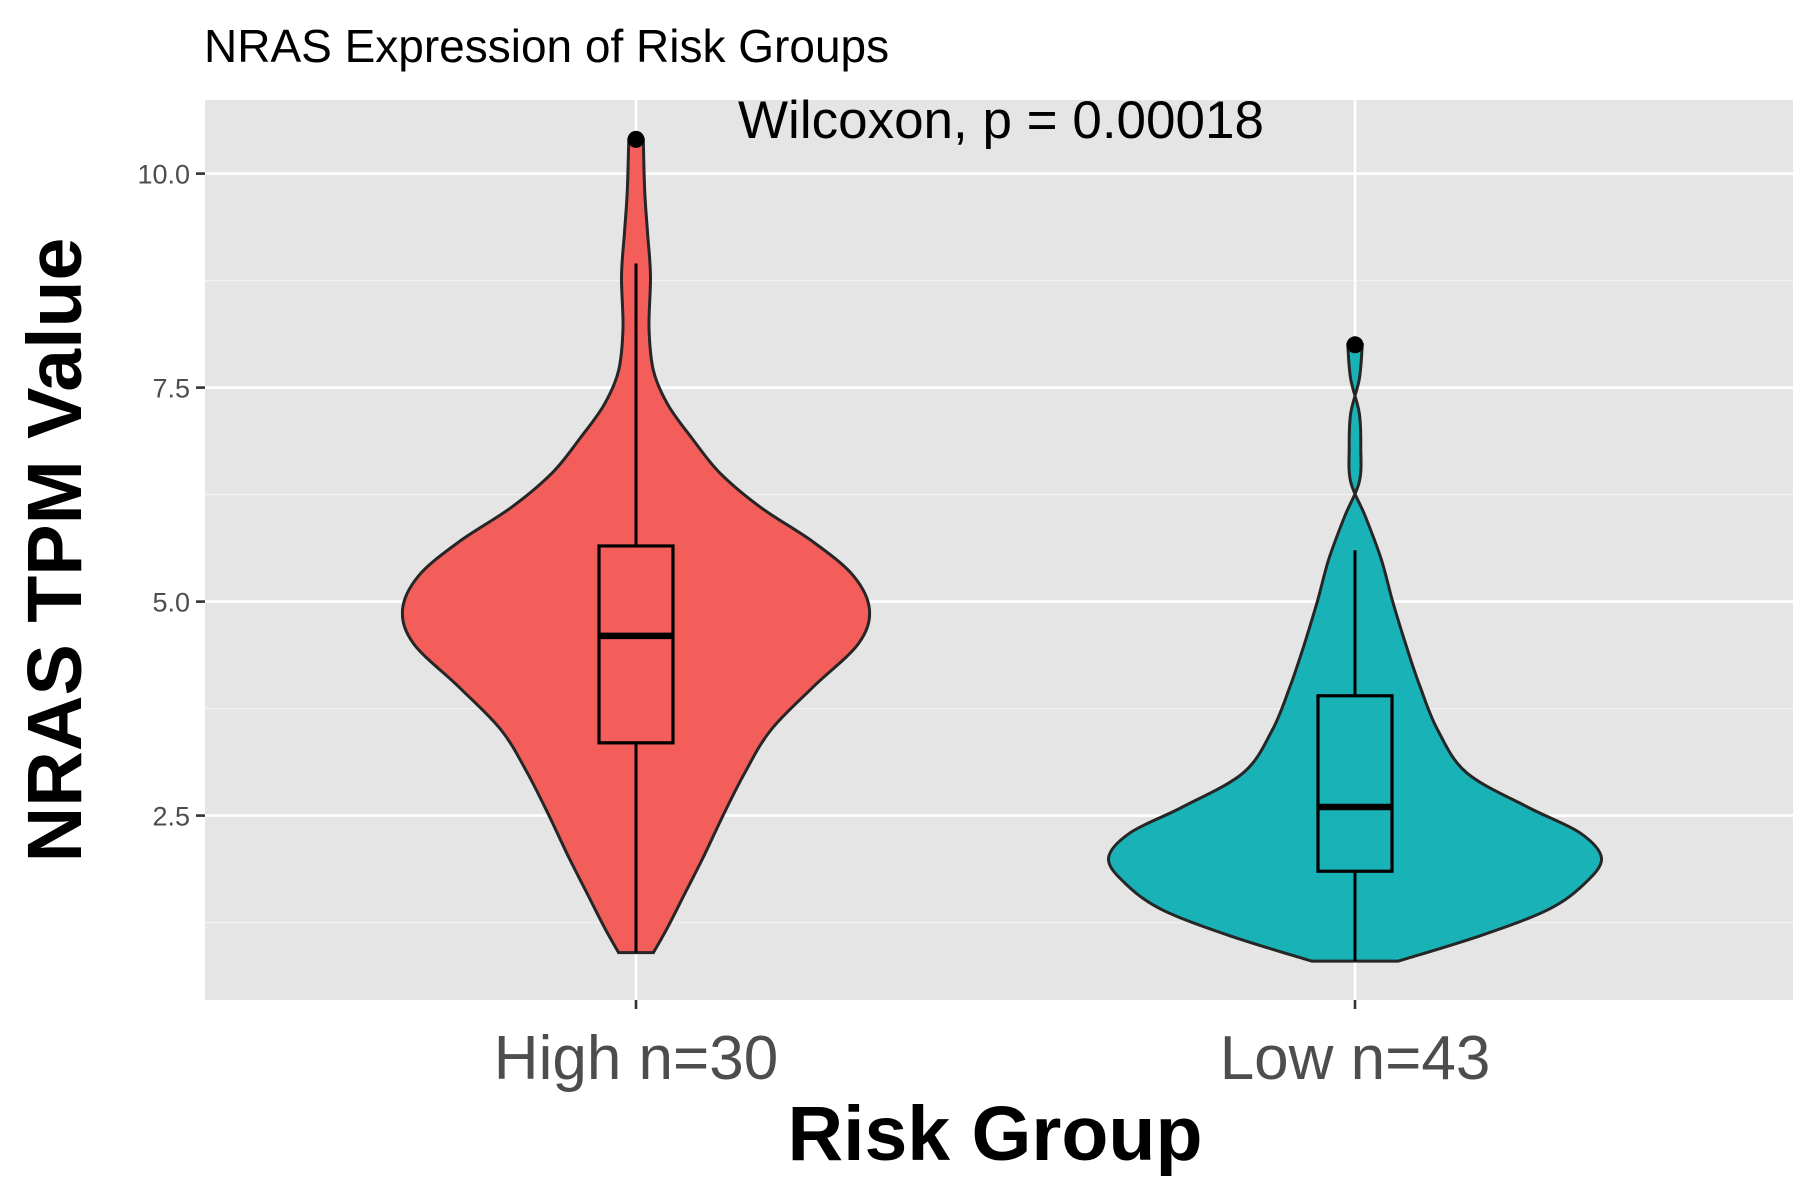 The image size is (1800, 1200). Describe the element at coordinates (994, 1134) in the screenshot. I see `x-axis-title: Risk Group` at that location.